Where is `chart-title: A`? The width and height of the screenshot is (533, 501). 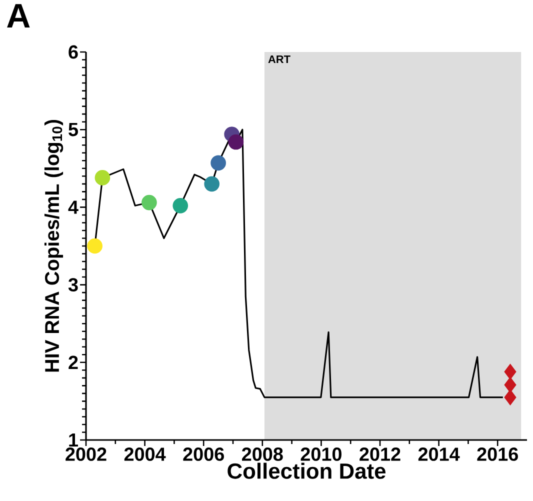
chart-title: A is located at coordinates (18, 16).